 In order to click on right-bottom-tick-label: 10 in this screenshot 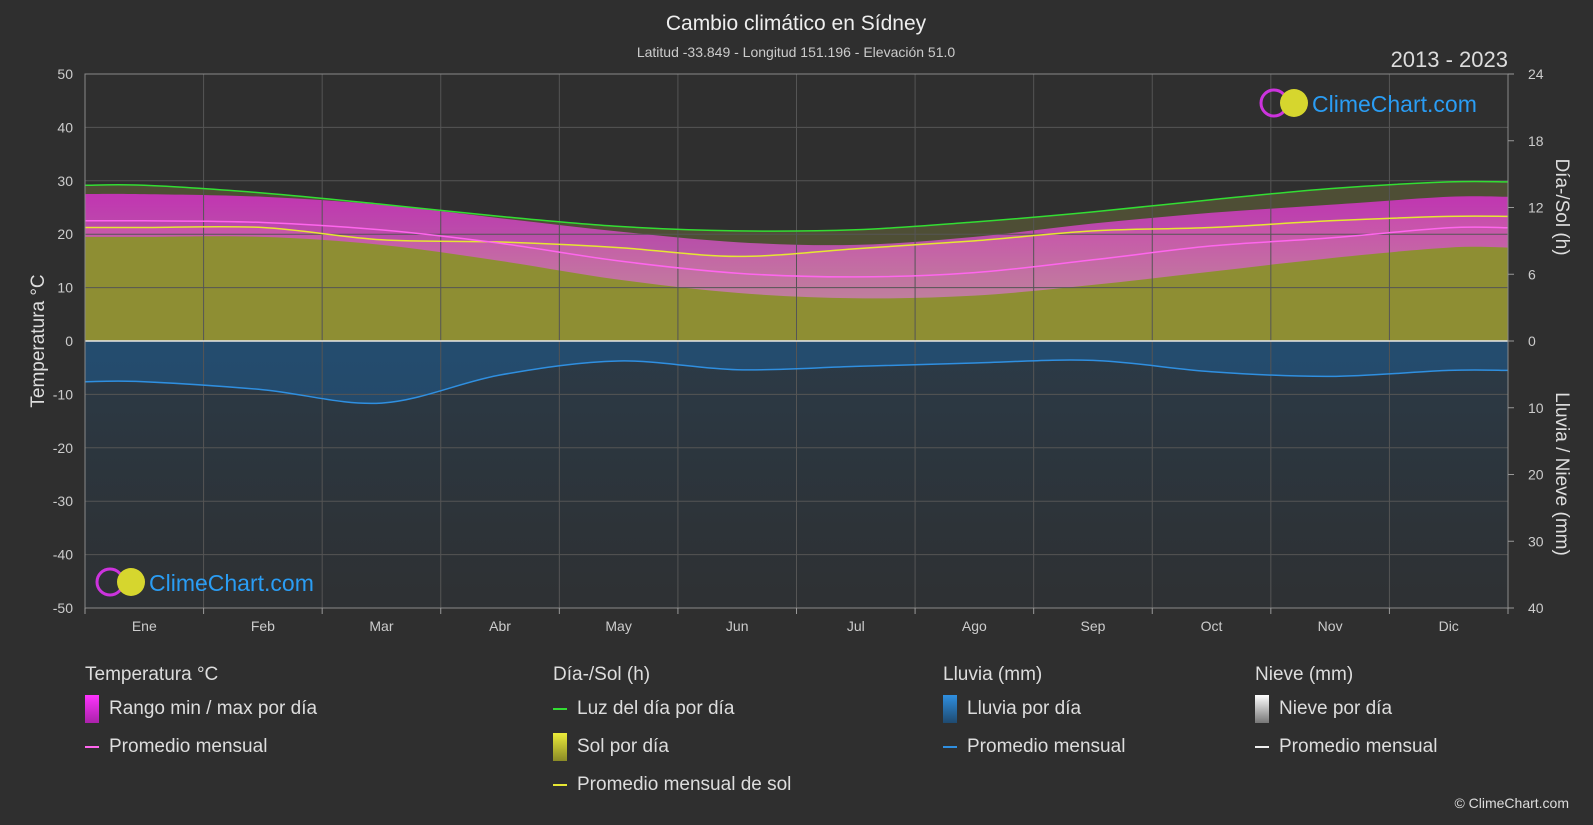, I will do `click(1536, 408)`.